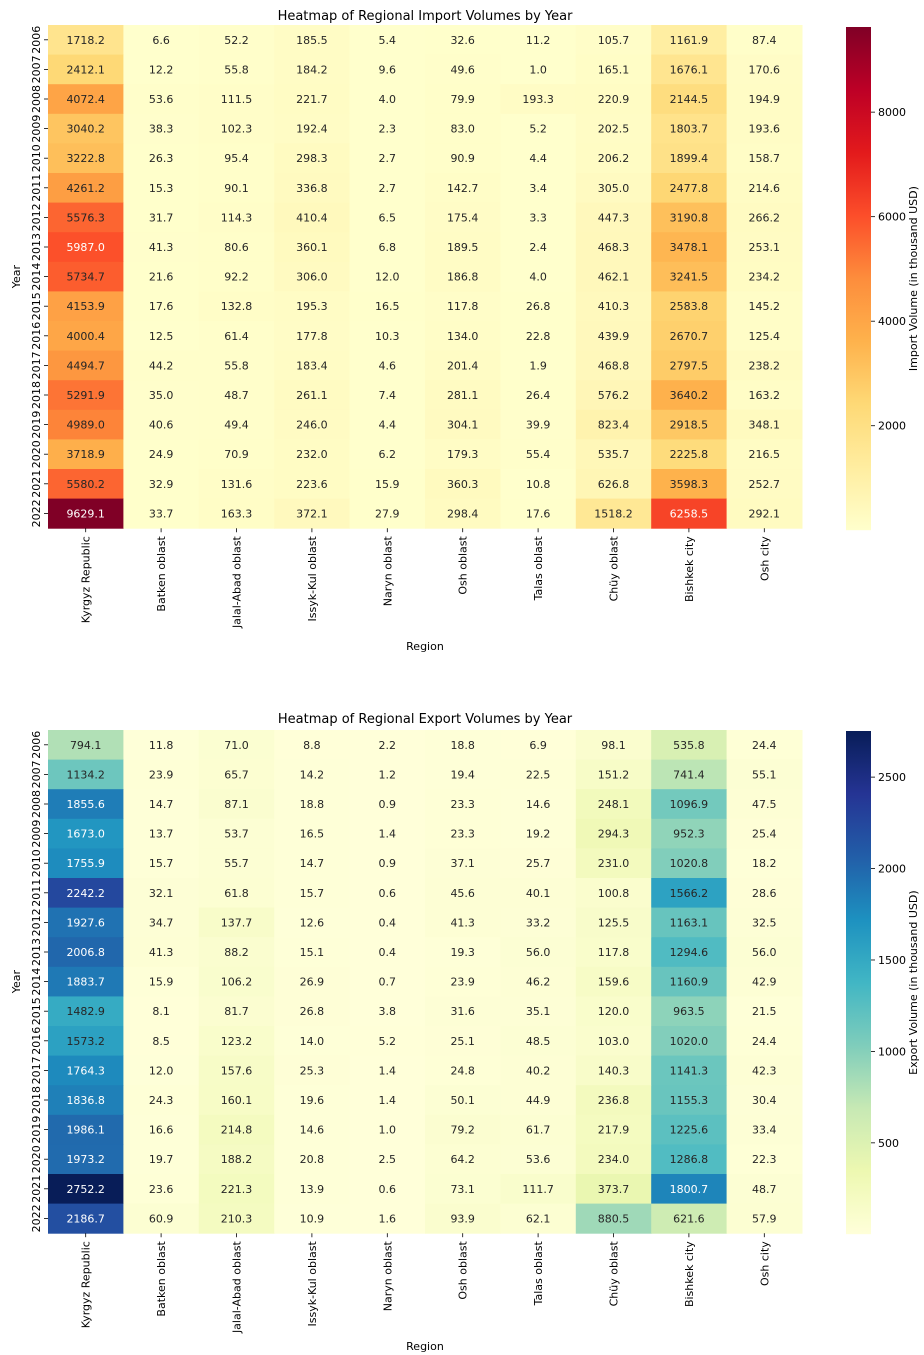  I want to click on cell-value-label: 4261.2, so click(85, 188).